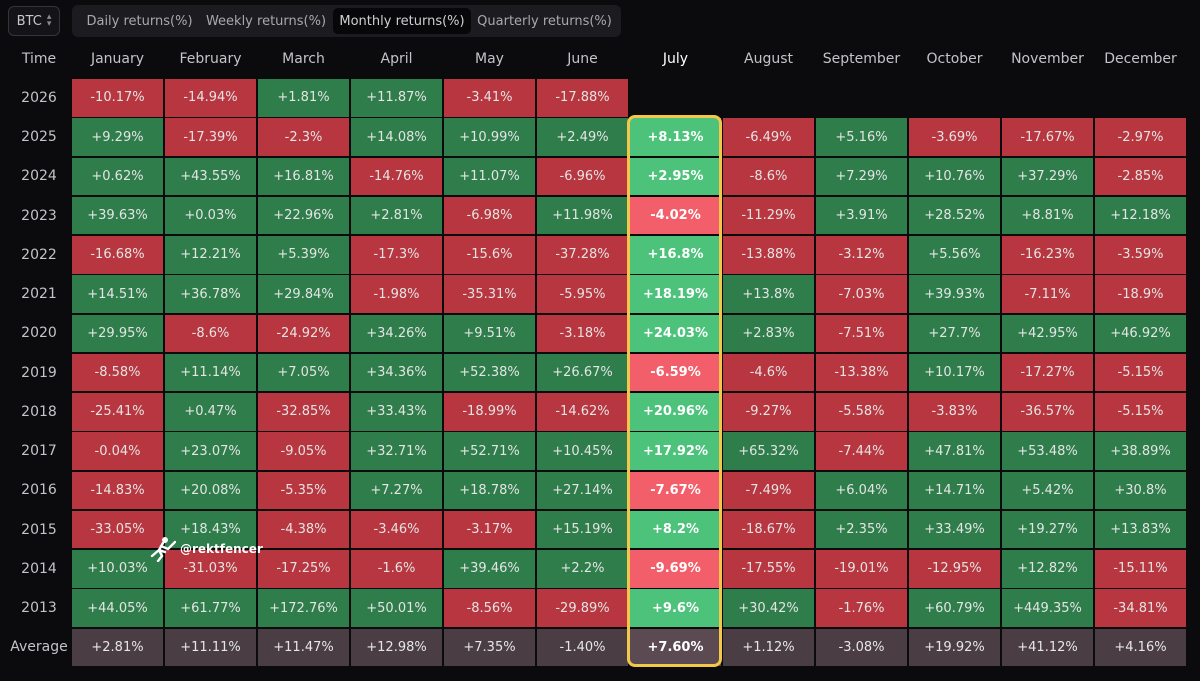 The height and width of the screenshot is (681, 1200). What do you see at coordinates (1047, 137) in the screenshot?
I see `return-cell: -17.67%` at bounding box center [1047, 137].